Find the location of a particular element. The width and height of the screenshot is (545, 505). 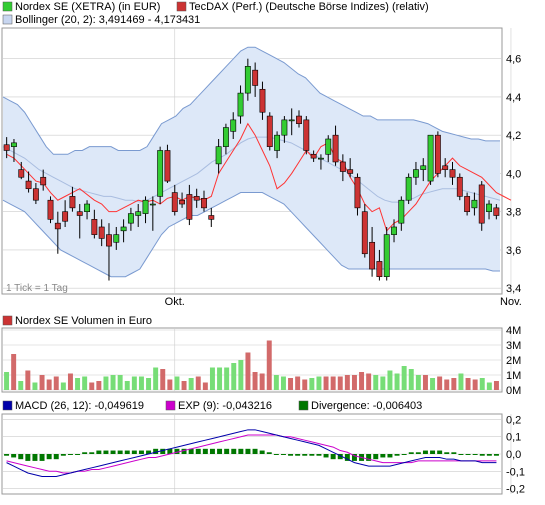

volume-y-tick-label: 3M is located at coordinates (513, 346).